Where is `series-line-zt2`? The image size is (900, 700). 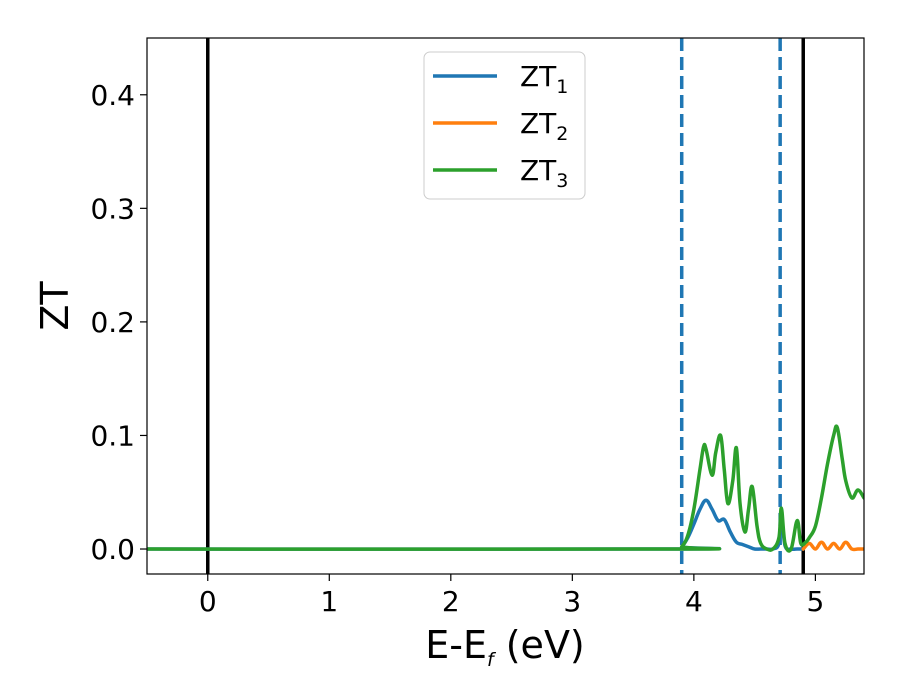
series-line-zt2 is located at coordinates (832, 546).